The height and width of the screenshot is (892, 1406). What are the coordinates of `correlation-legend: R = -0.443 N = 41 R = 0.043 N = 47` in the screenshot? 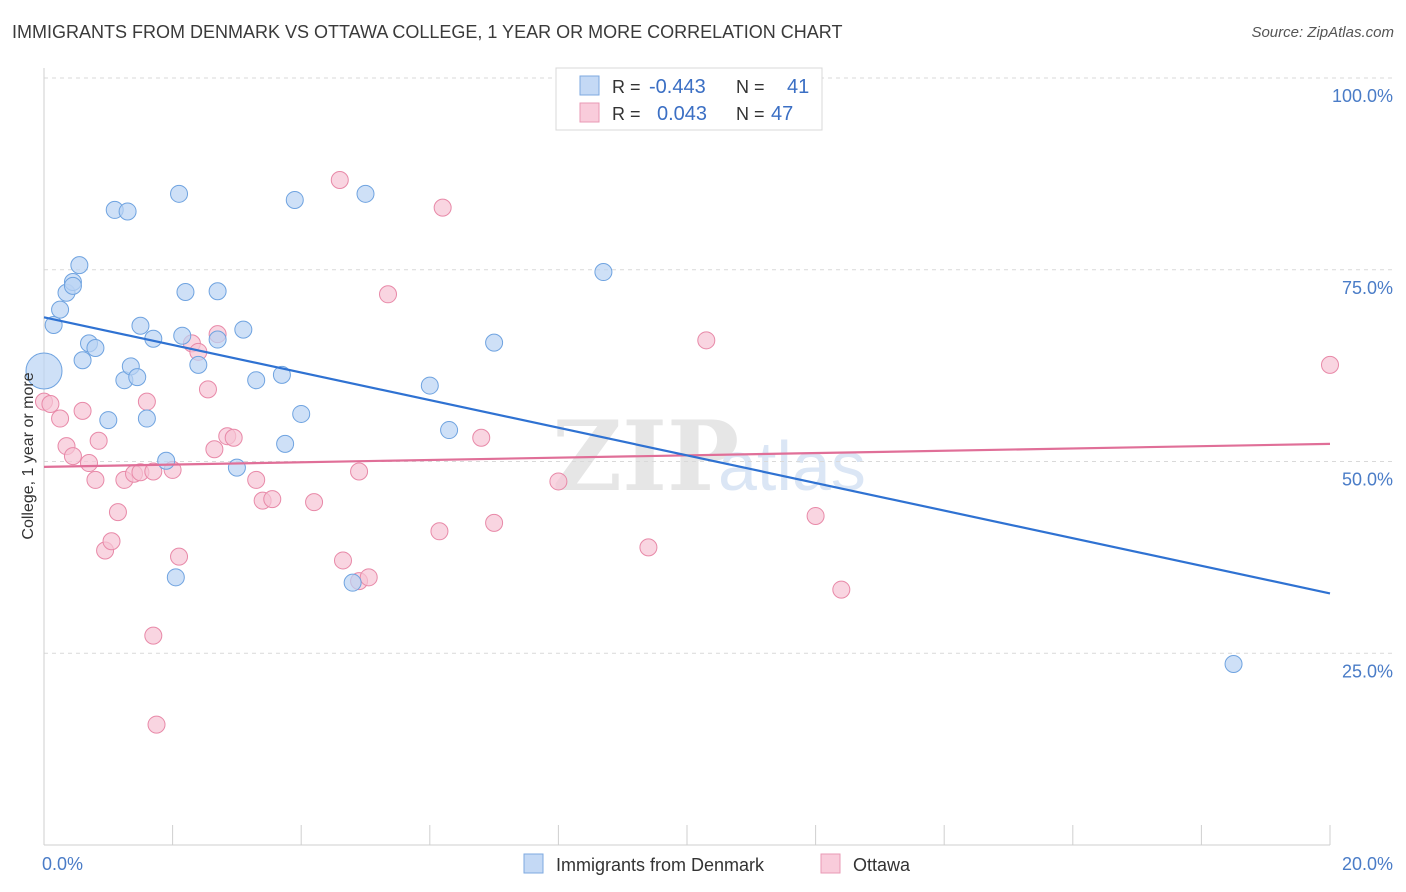 It's located at (689, 99).